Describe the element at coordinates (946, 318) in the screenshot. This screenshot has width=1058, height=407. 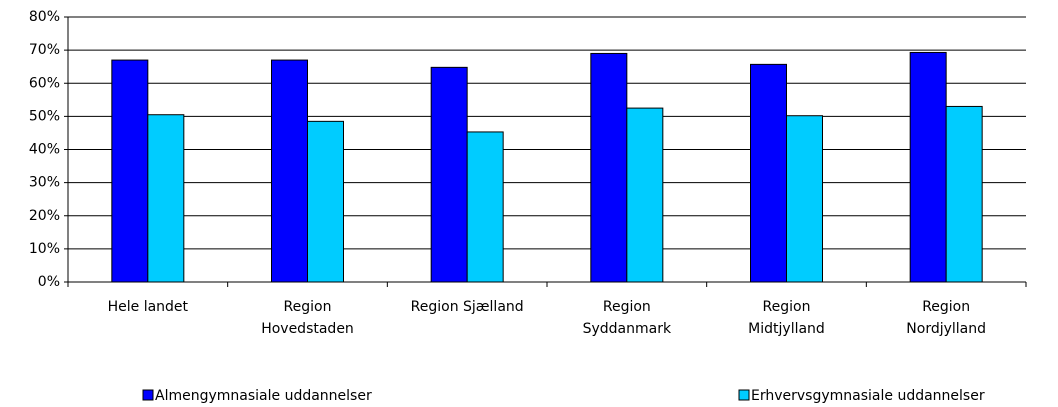
I see `x-tick-label: Region Nordjylland` at that location.